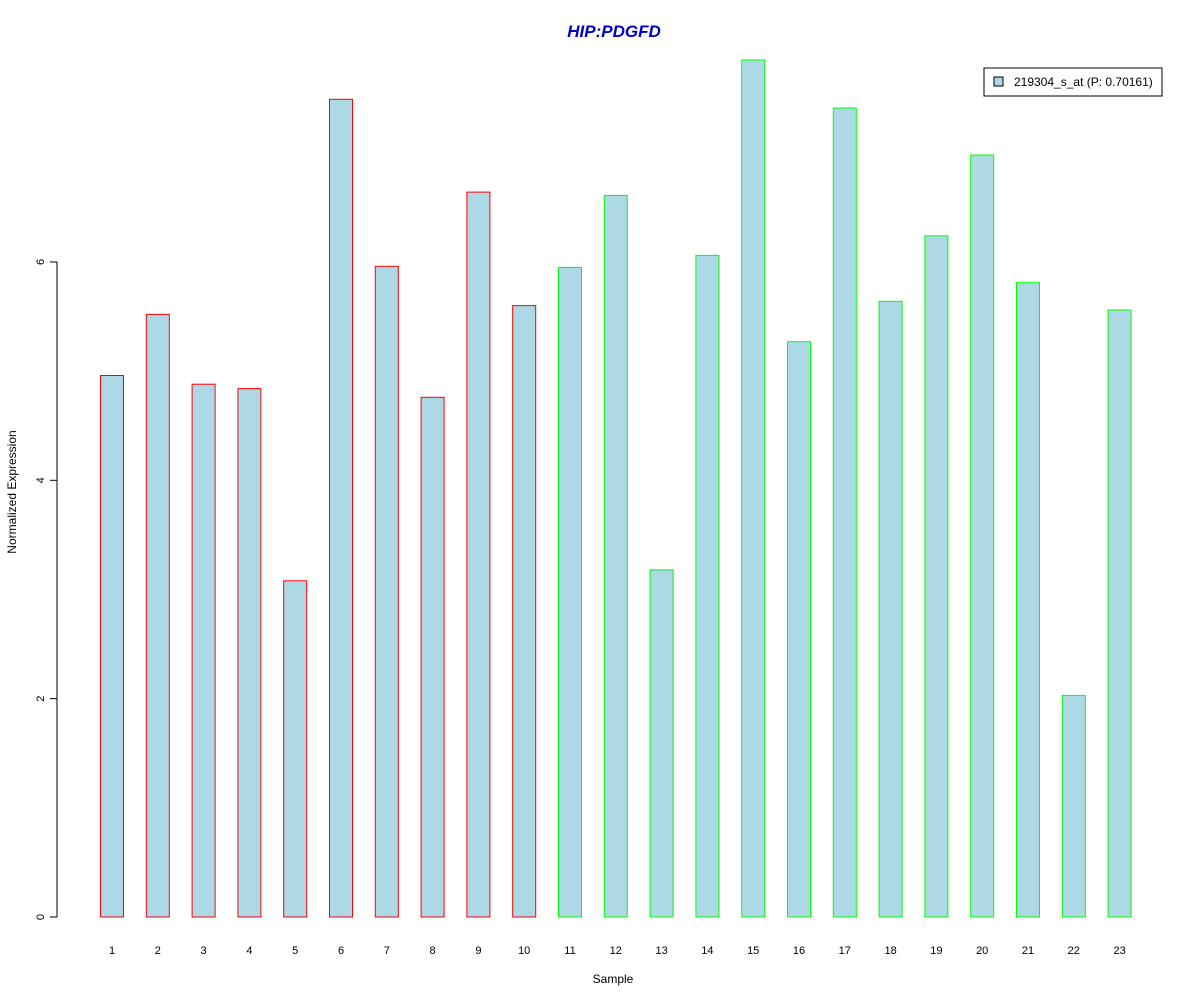 This screenshot has height=1000, width=1200. I want to click on x-tick-label: 20, so click(982, 951).